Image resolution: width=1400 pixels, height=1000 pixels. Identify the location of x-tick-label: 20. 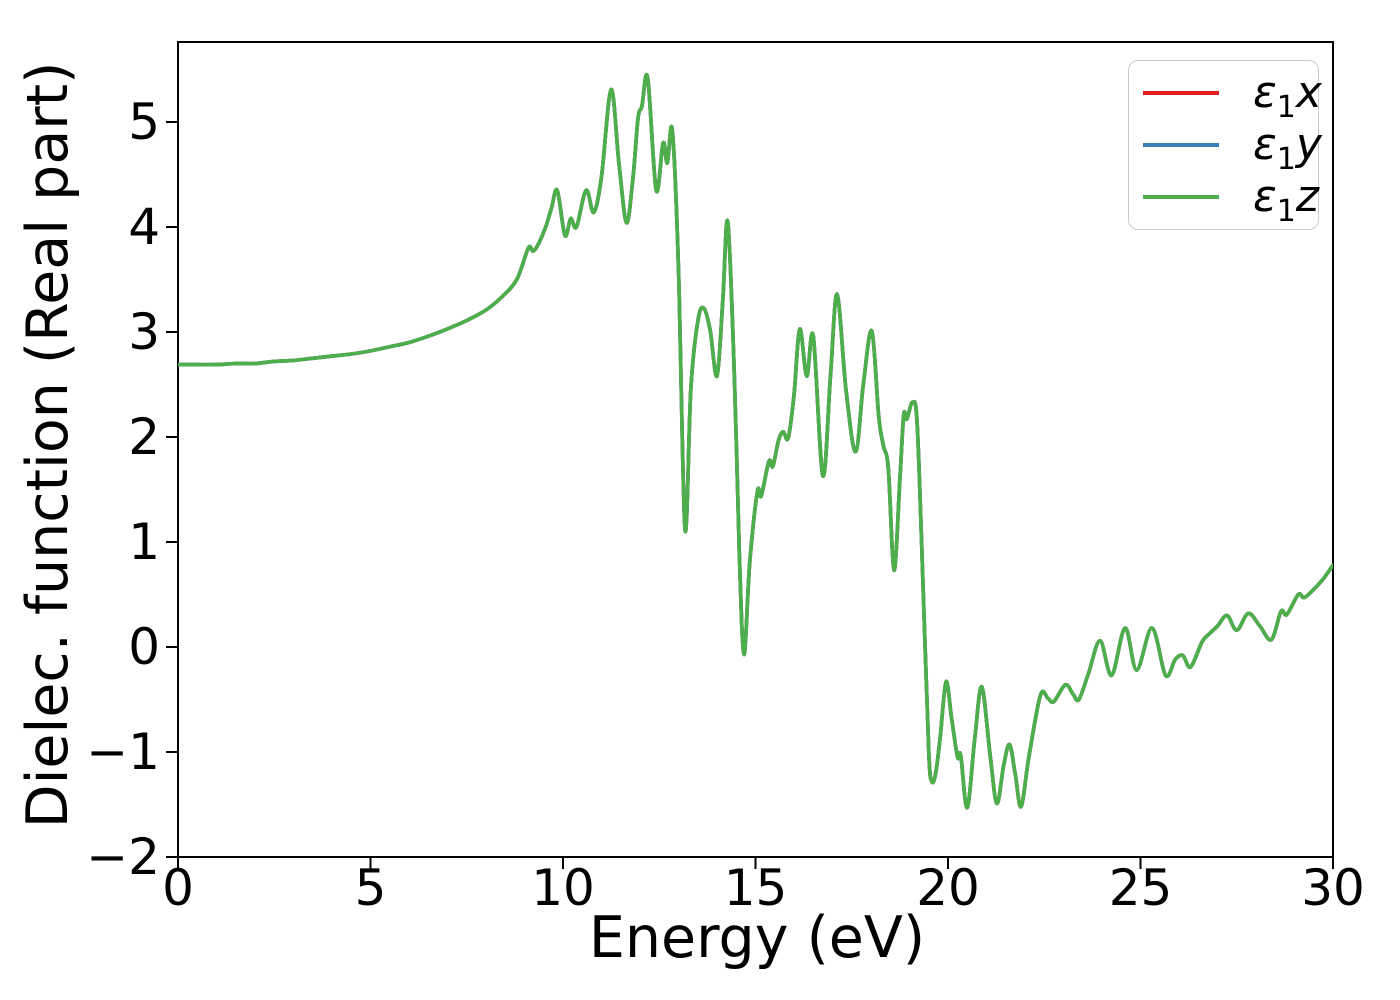
(948, 888).